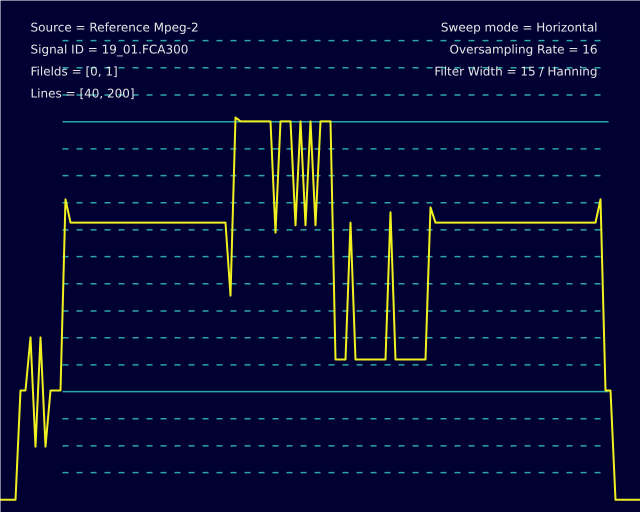 This screenshot has height=512, width=640. Describe the element at coordinates (516, 71) in the screenshot. I see `text: Filter Width = 15 / Hanning` at that location.